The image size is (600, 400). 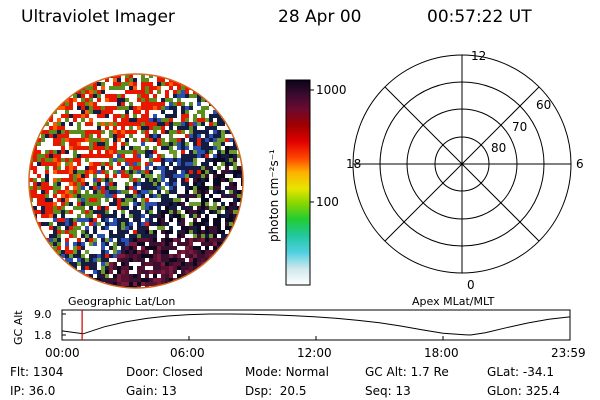 What do you see at coordinates (386, 372) in the screenshot?
I see `info-gcalt-label: GC Alt:` at bounding box center [386, 372].